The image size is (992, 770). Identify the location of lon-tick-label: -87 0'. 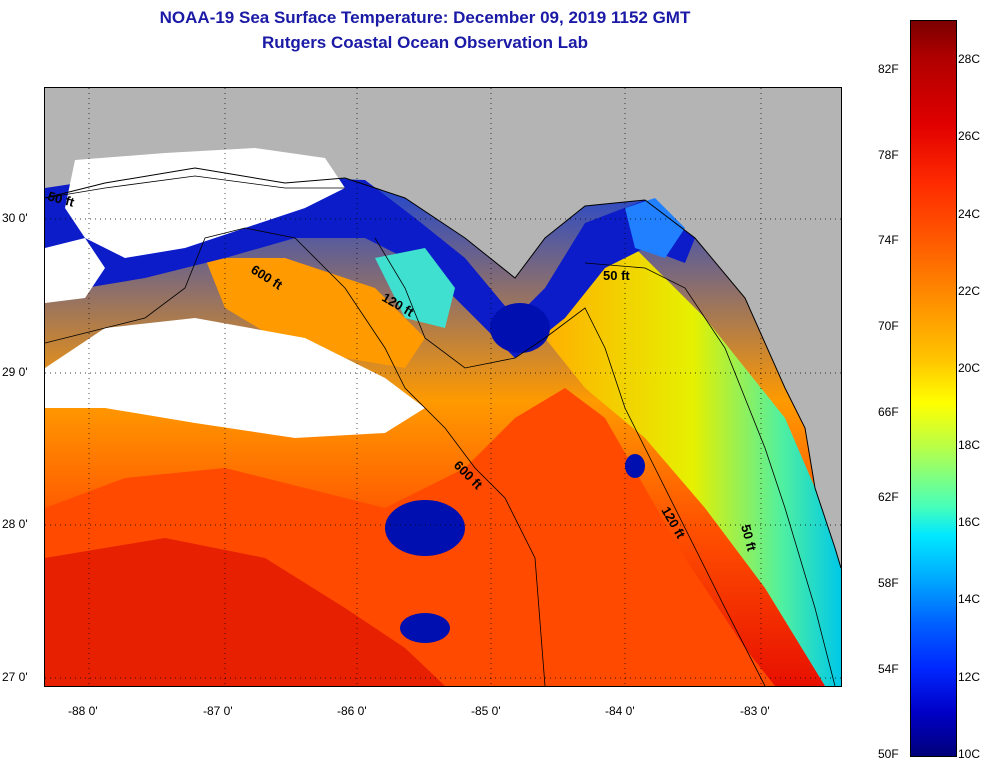
(218, 711).